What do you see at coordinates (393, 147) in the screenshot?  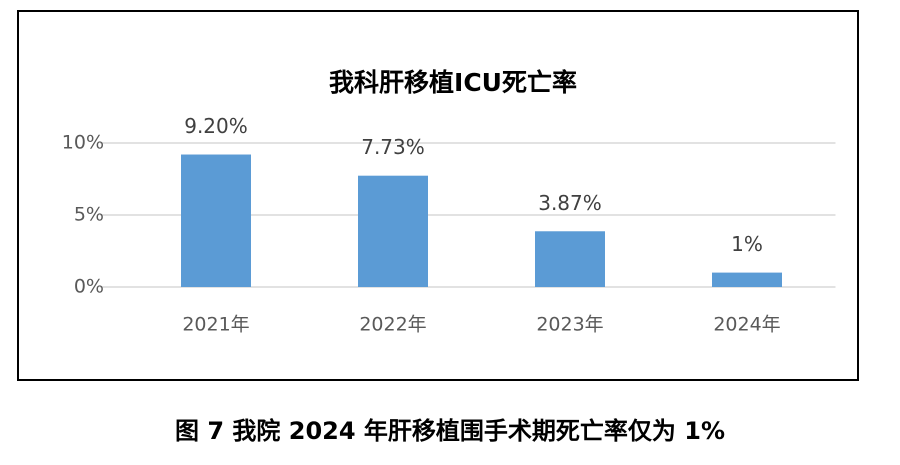 I see `value-label: 7.73%` at bounding box center [393, 147].